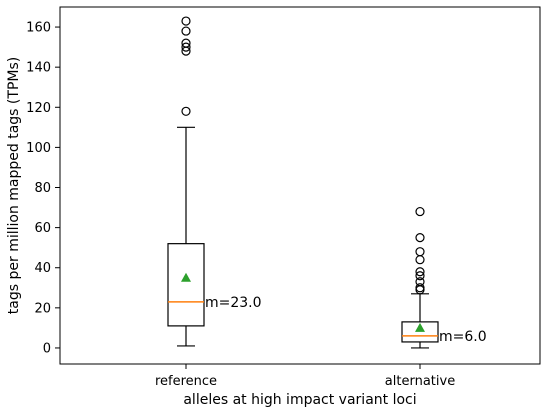 This screenshot has width=550, height=410. Describe the element at coordinates (47, 348) in the screenshot. I see `y-tick-label: 0` at that location.